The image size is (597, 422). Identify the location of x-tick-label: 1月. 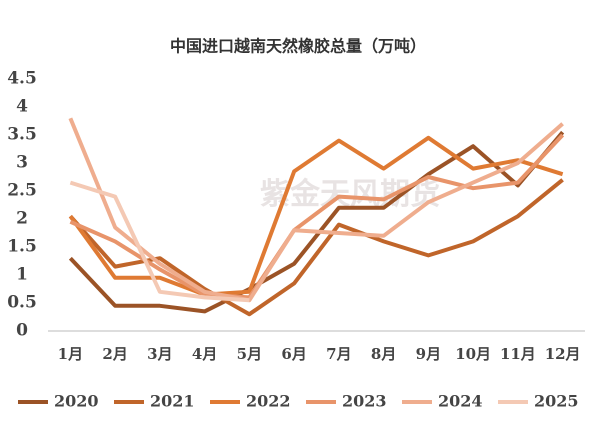
(70, 354).